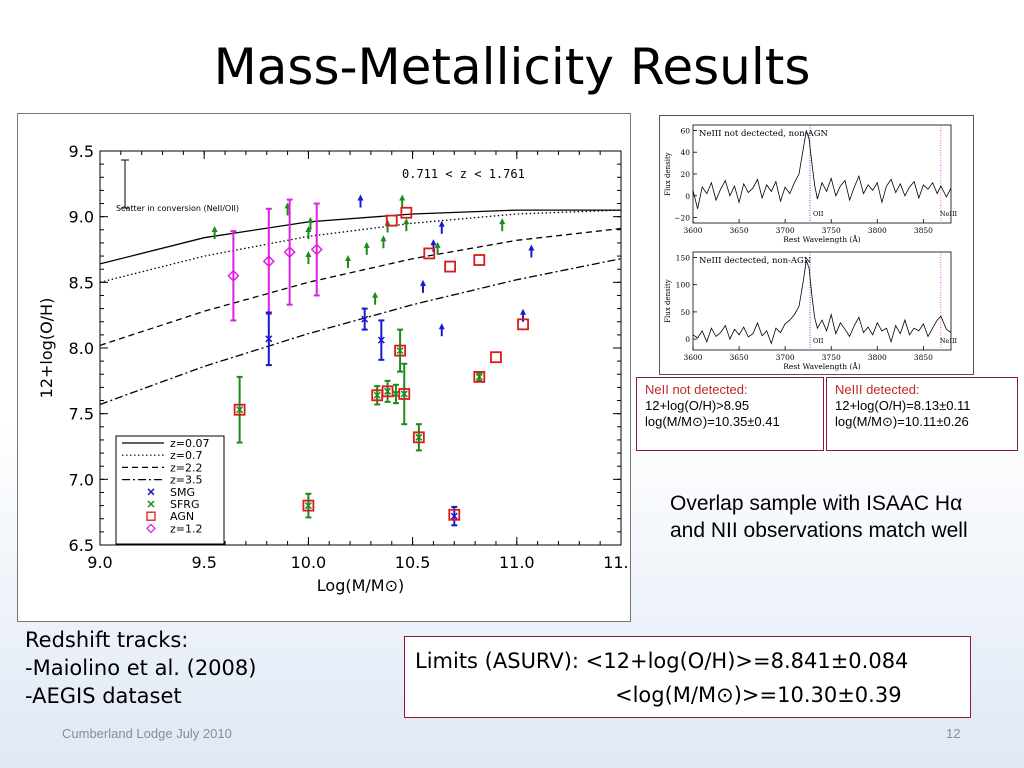  Describe the element at coordinates (81, 282) in the screenshot. I see `y-tick-label: 8.5` at that location.